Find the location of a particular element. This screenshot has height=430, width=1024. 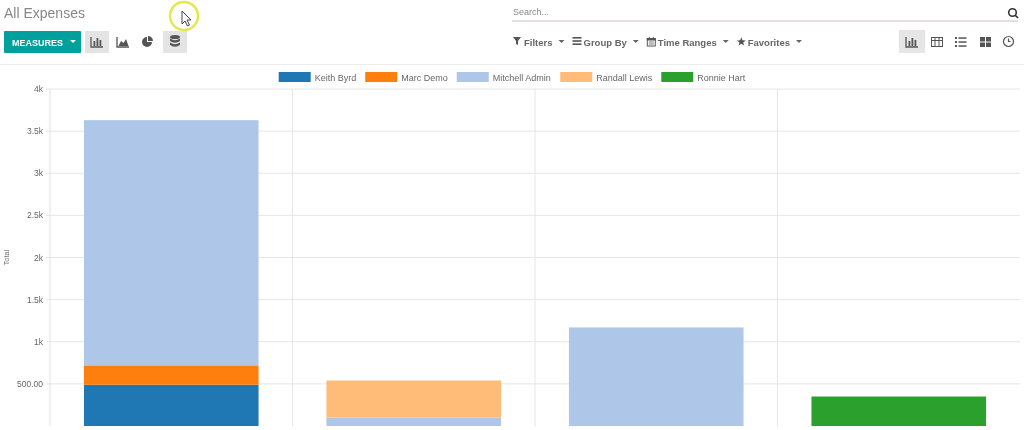

legend-label: Keith Byrd is located at coordinates (335, 77).